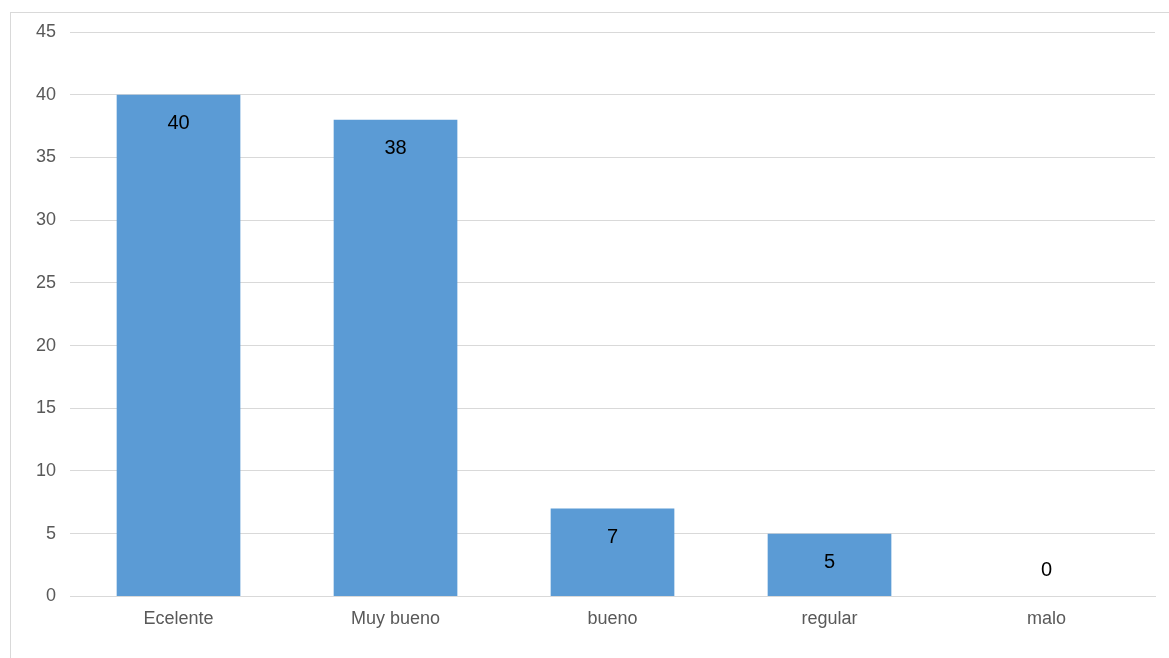  I want to click on data-label: 5, so click(829, 561).